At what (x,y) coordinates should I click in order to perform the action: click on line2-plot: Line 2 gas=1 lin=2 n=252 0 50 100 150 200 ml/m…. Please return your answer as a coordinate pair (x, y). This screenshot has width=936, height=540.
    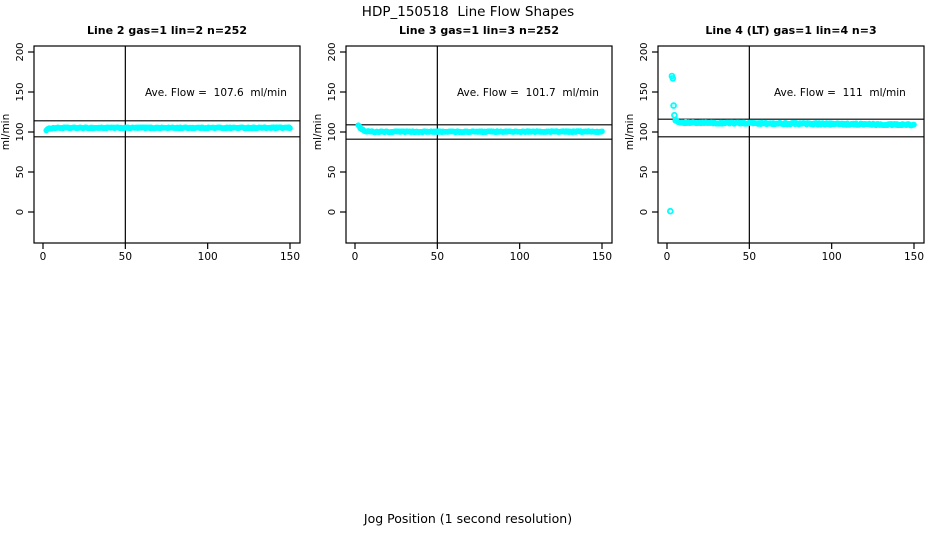
    Looking at the image, I should click on (150, 143).